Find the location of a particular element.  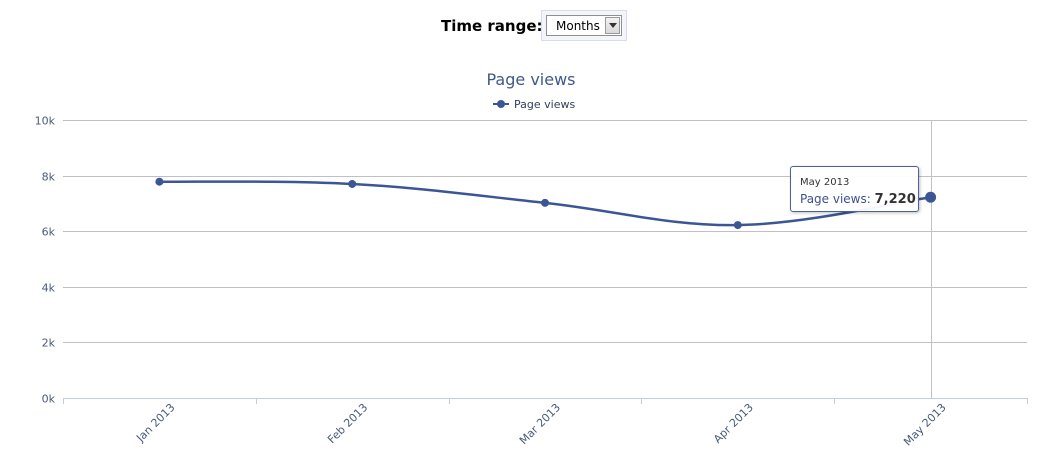

x-tick-label: Mar 2013 is located at coordinates (540, 424).